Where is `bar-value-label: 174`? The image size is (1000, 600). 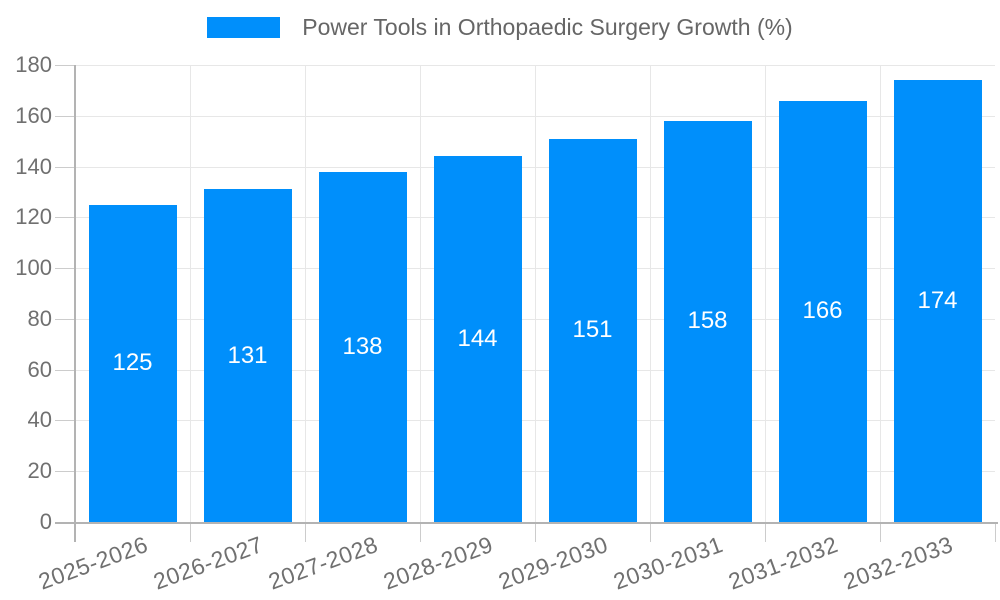
bar-value-label: 174 is located at coordinates (937, 301).